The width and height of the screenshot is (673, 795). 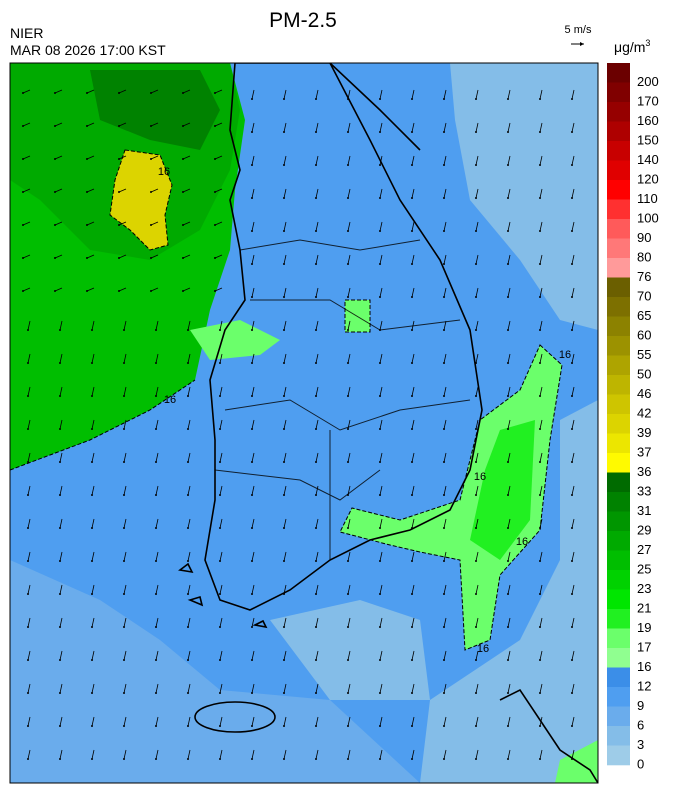 What do you see at coordinates (644, 237) in the screenshot?
I see `colorbar-label: 90` at bounding box center [644, 237].